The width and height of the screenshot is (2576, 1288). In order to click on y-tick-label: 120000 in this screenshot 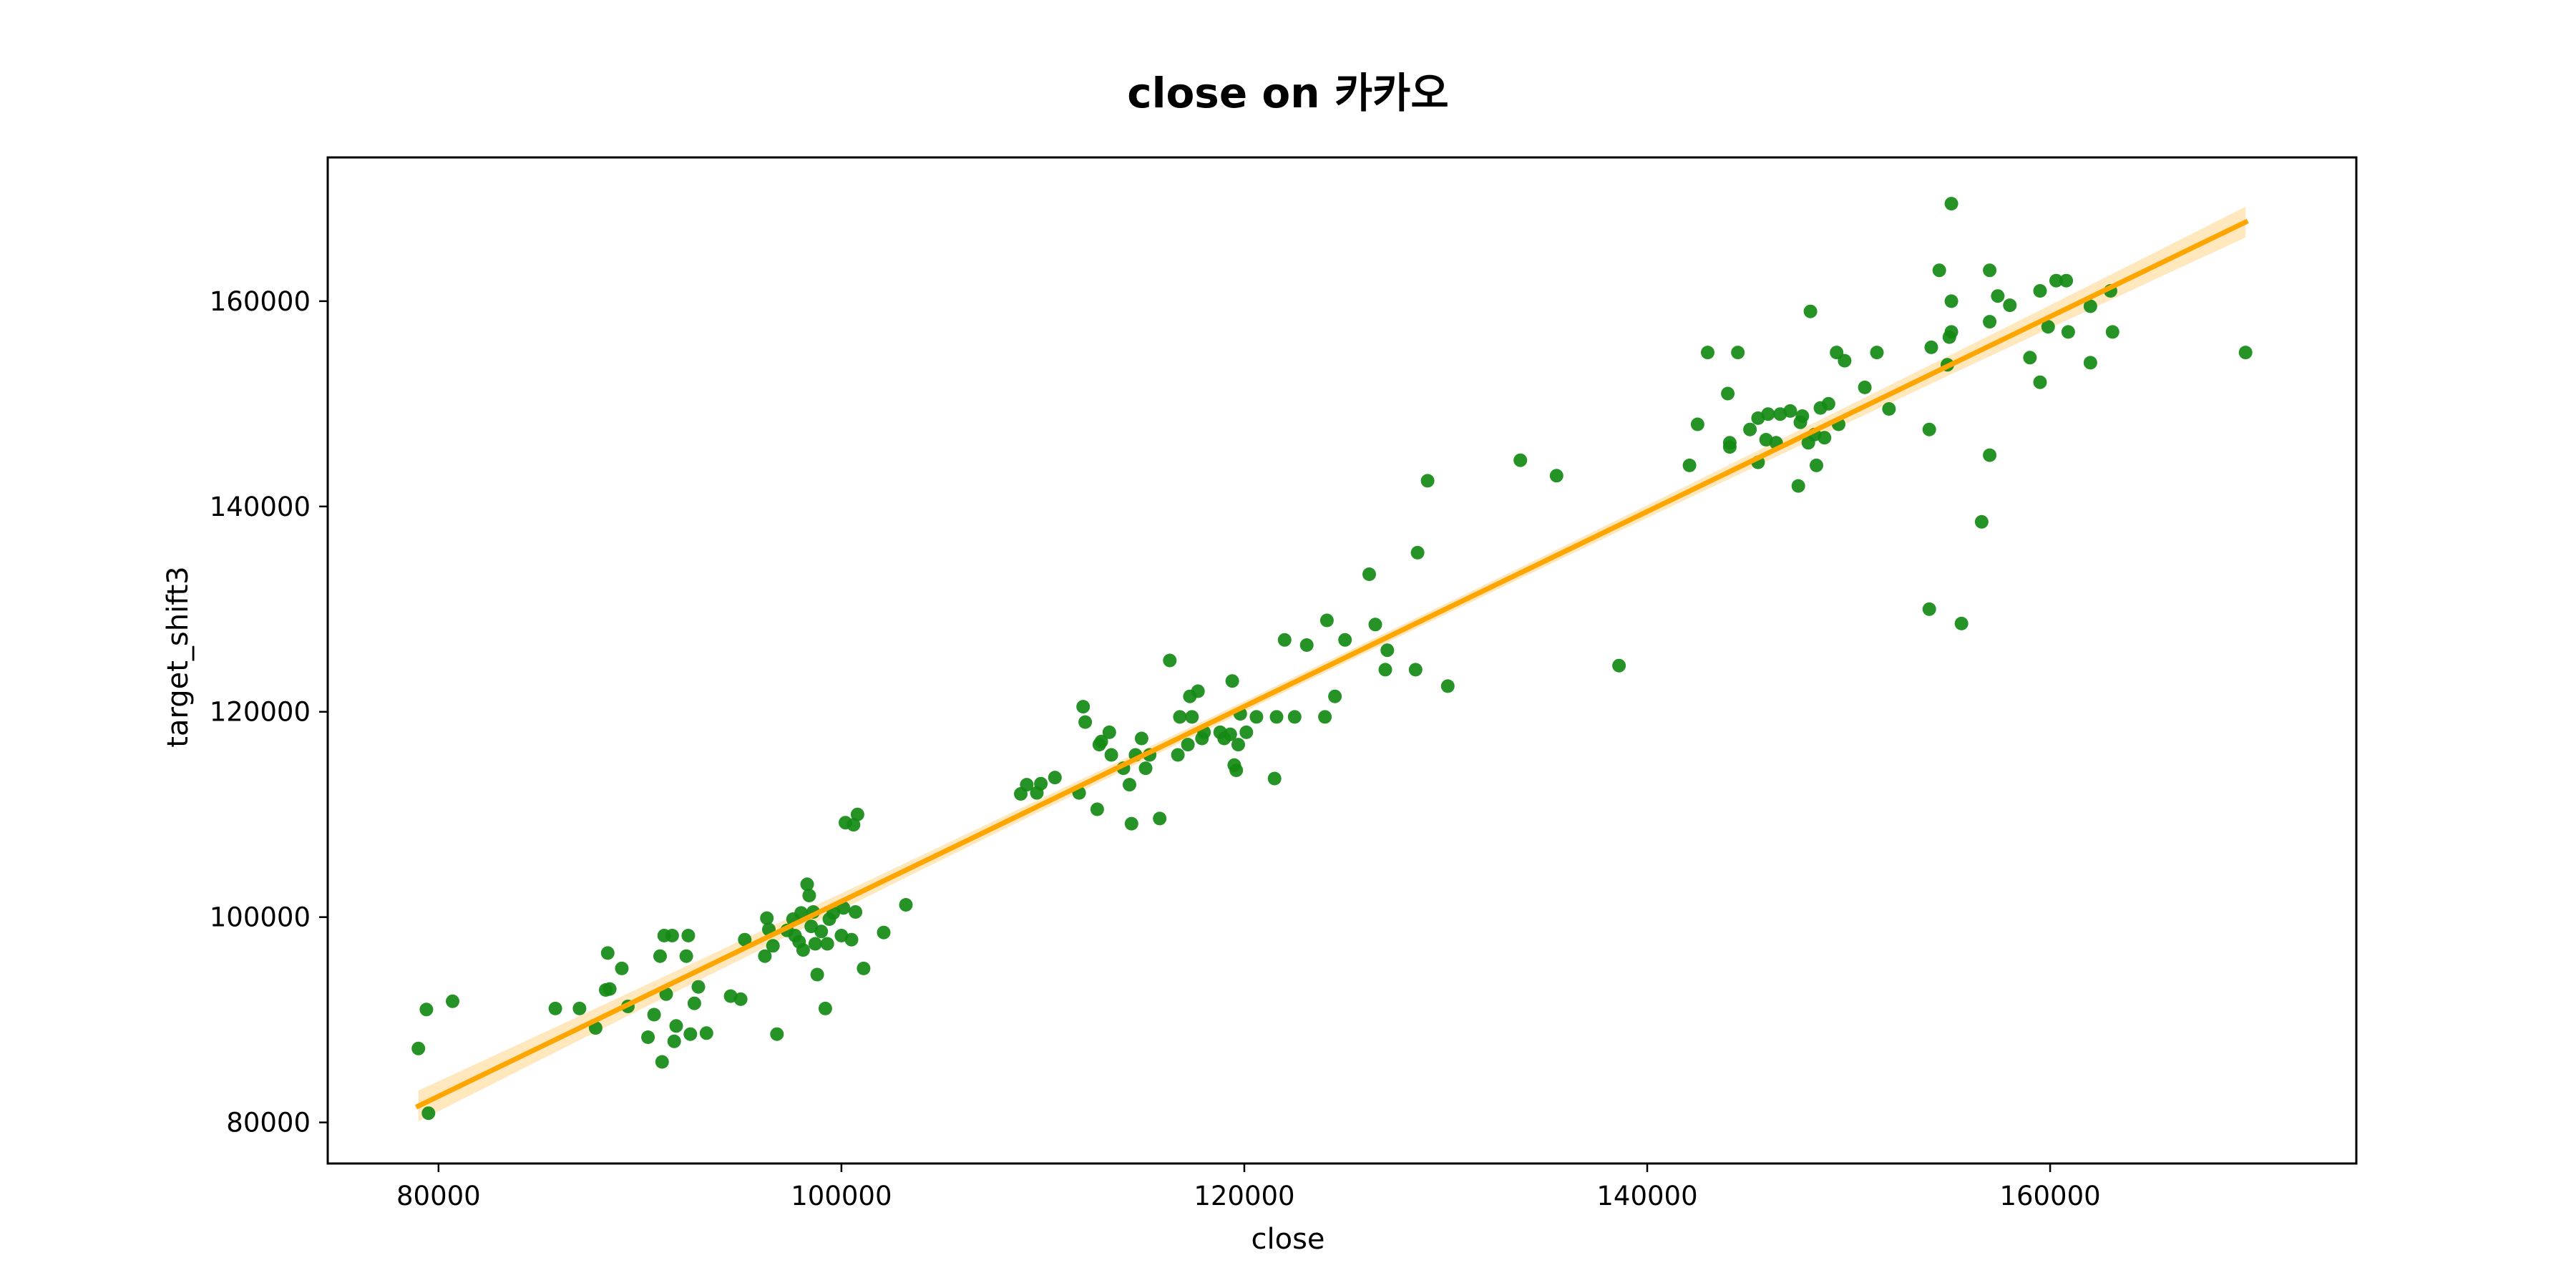, I will do `click(260, 712)`.